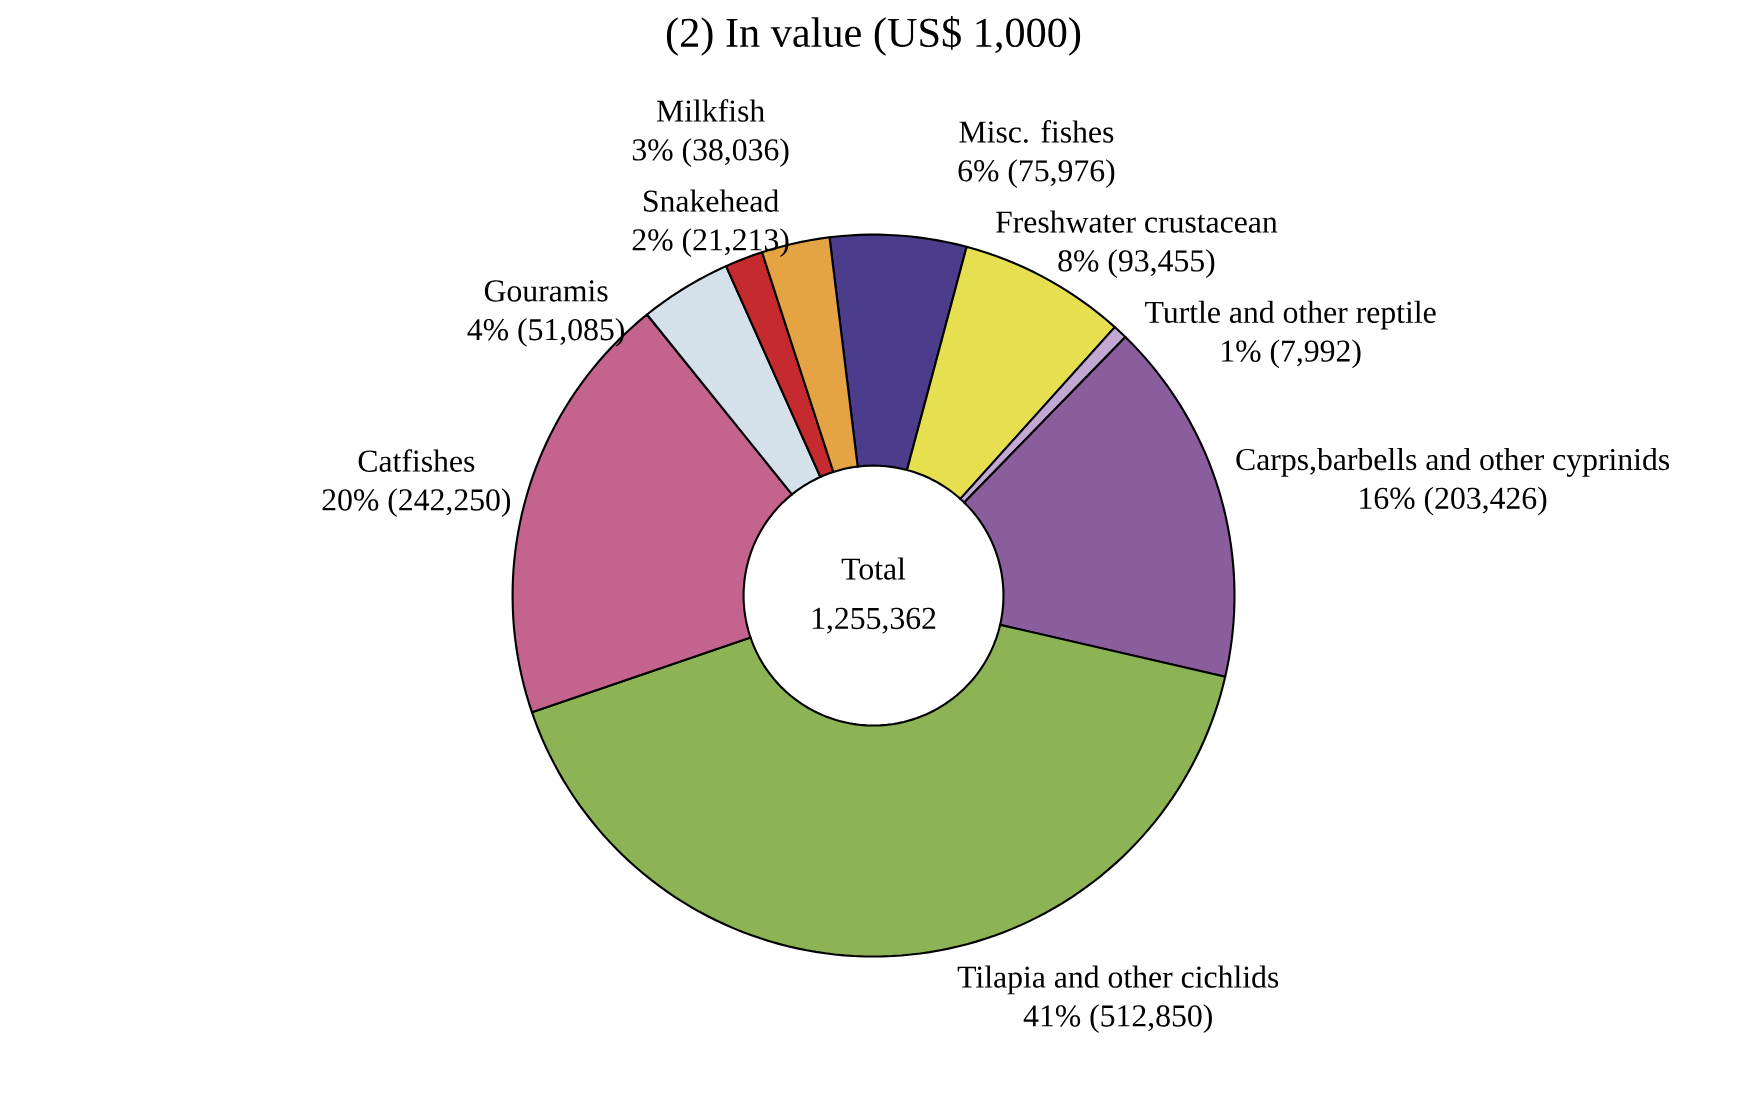 The height and width of the screenshot is (1119, 1747). I want to click on data-label: 41% (512,850), so click(1117, 1019).